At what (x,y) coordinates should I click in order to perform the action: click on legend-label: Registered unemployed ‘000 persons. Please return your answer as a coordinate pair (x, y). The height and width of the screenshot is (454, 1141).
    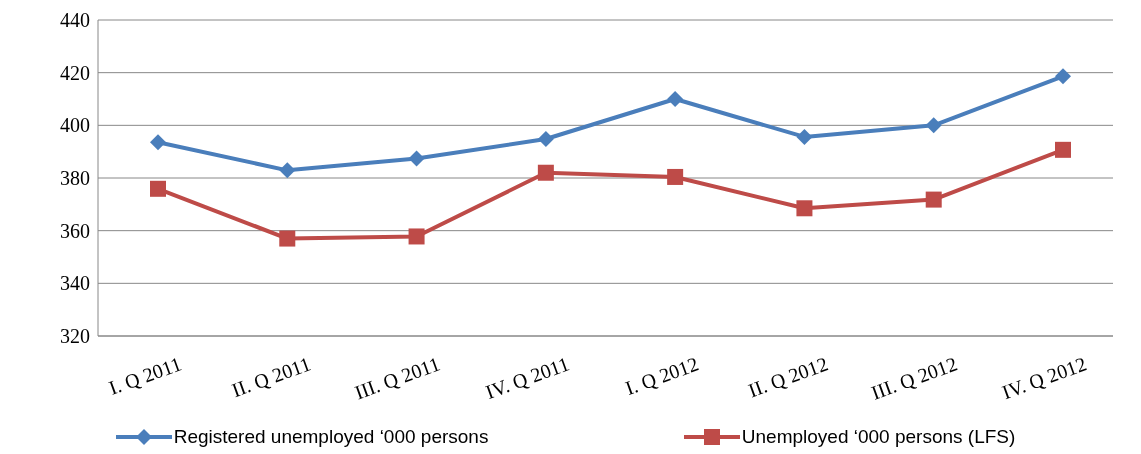
    Looking at the image, I should click on (331, 437).